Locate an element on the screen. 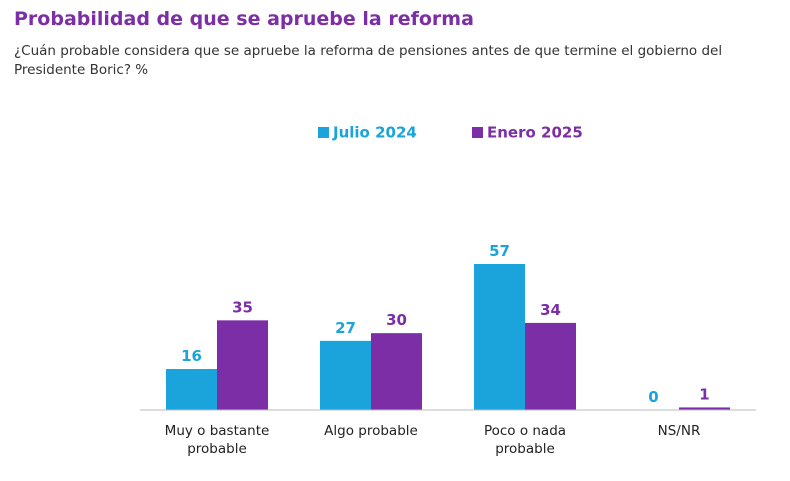 The width and height of the screenshot is (790, 481). value-label: 1 is located at coordinates (704, 394).